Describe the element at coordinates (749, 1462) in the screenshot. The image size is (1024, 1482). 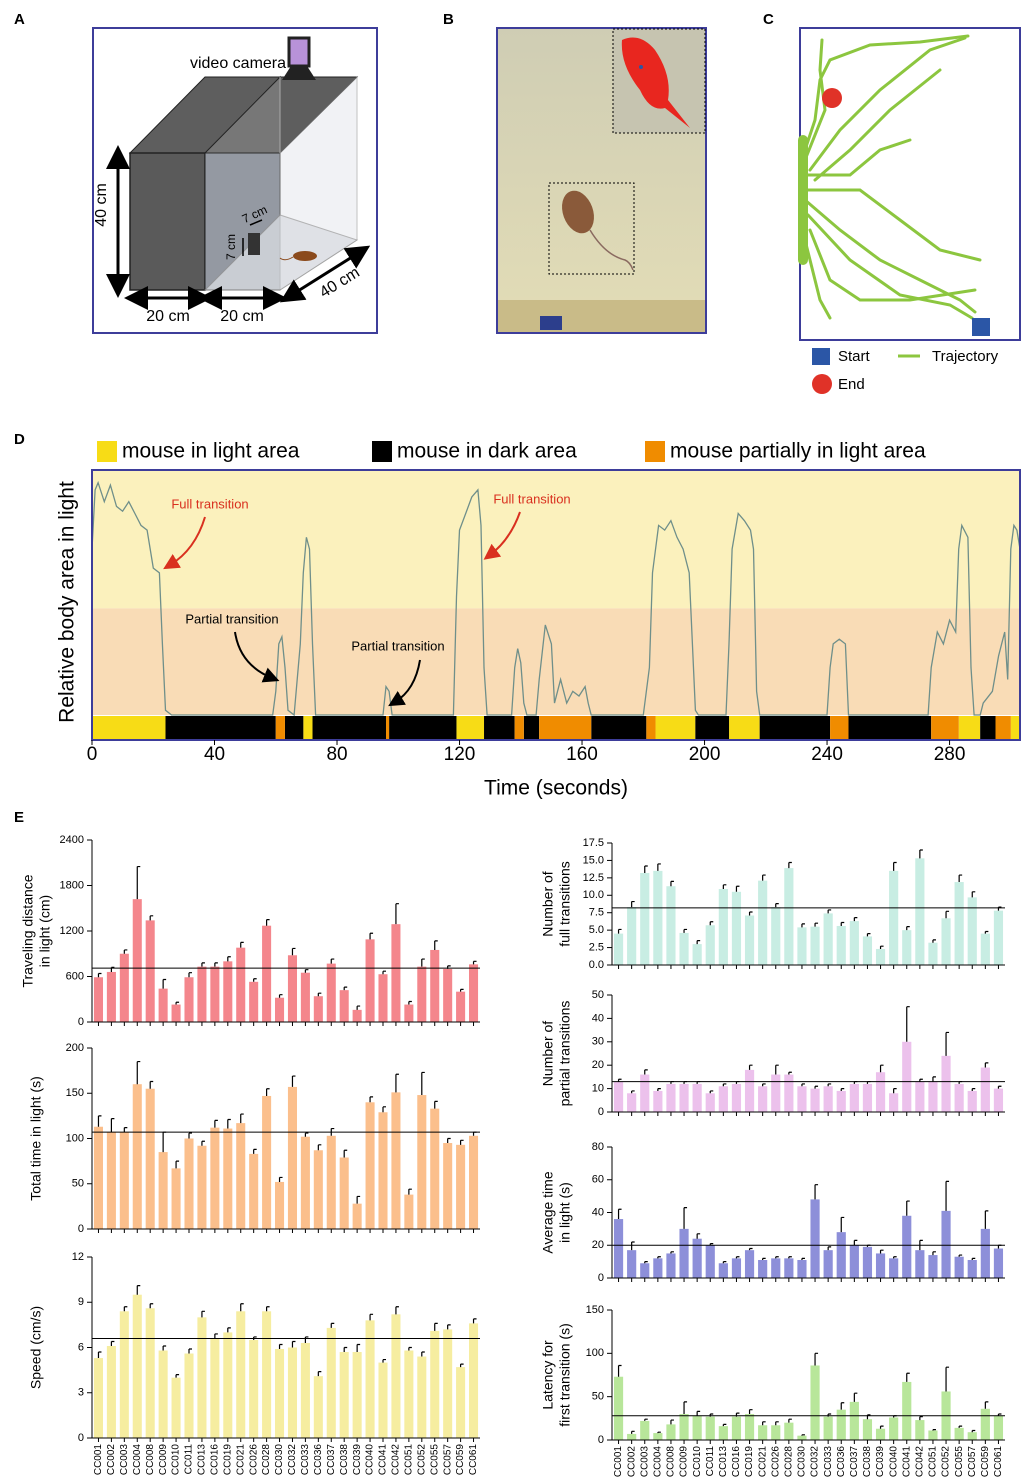
I see `x-tick-label: CC019` at that location.